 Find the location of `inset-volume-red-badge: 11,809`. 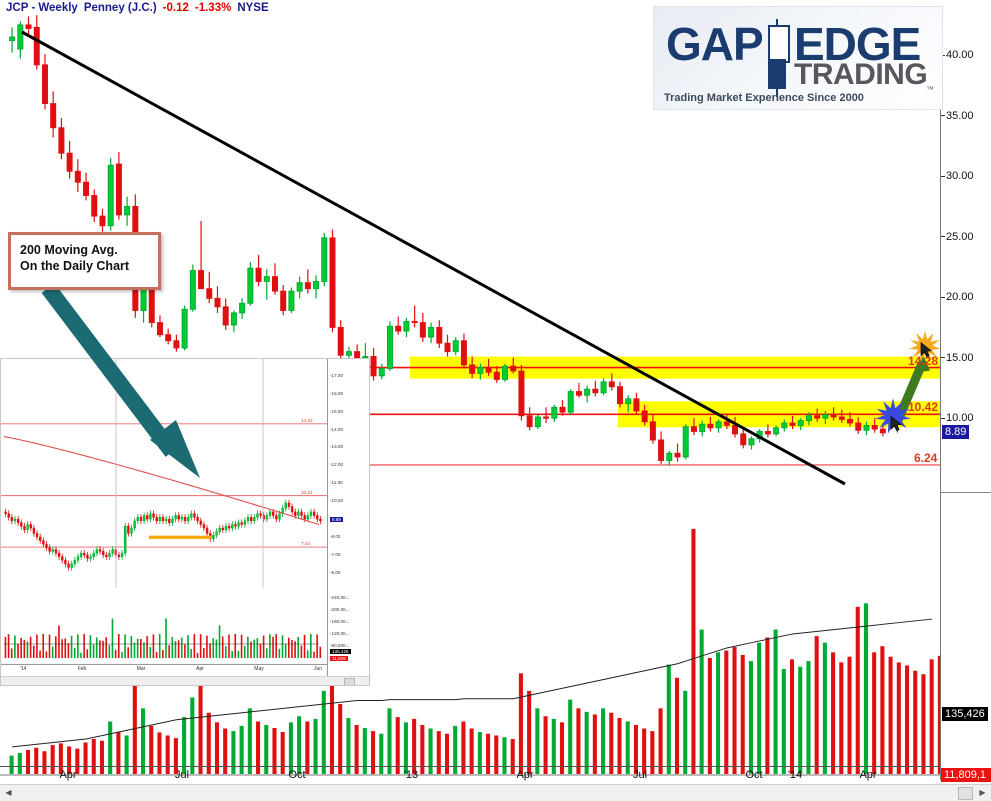

inset-volume-red-badge: 11,809 is located at coordinates (339, 658).